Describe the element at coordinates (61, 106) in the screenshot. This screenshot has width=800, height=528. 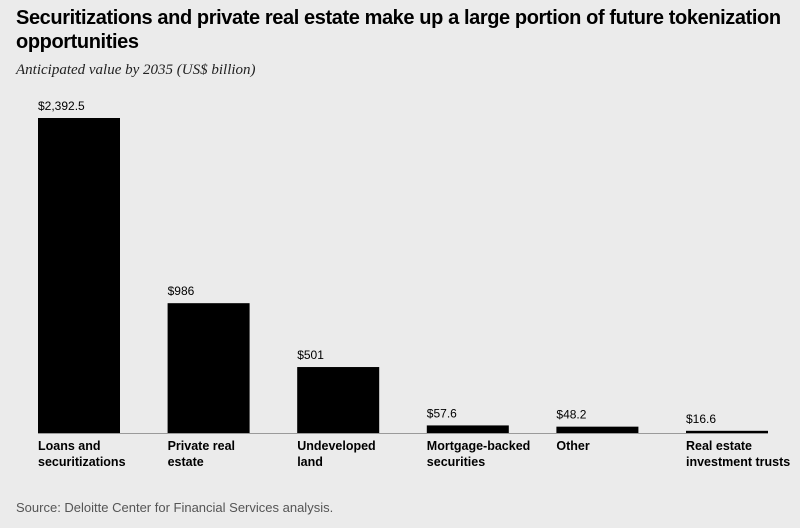
I see `value-label: $2,392.5` at that location.